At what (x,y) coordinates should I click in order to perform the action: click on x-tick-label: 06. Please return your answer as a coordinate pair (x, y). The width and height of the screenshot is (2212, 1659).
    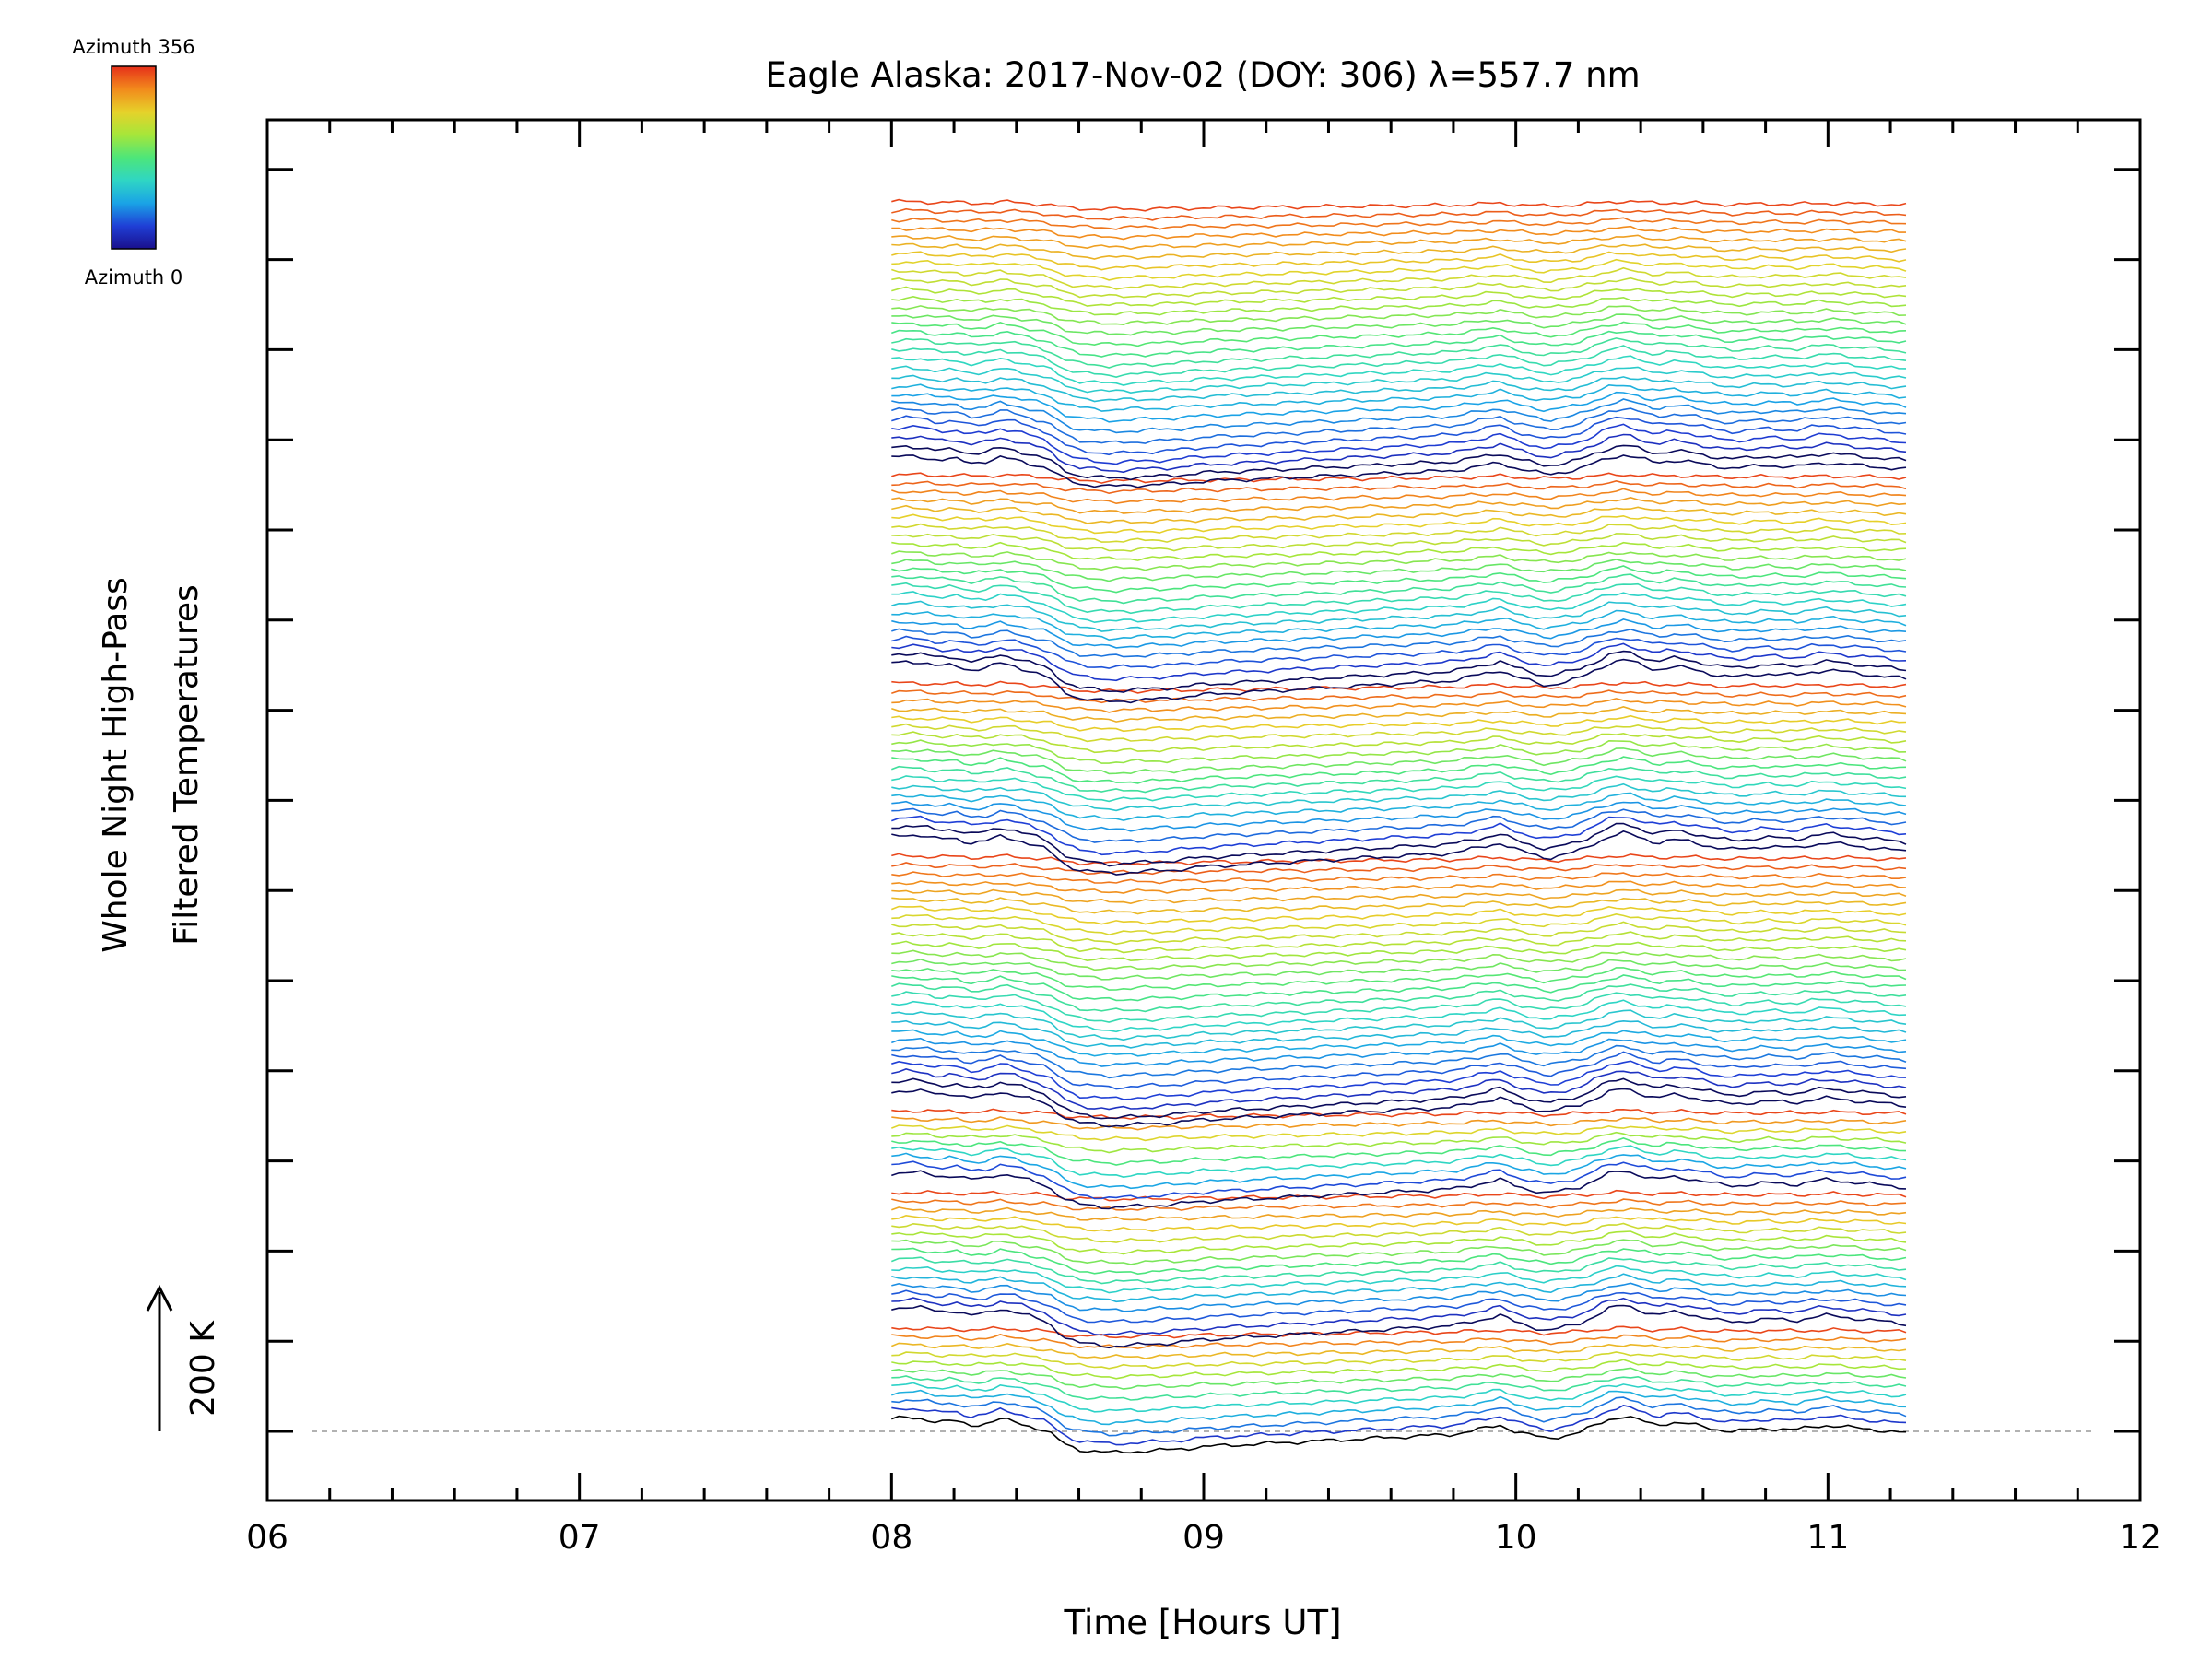
    Looking at the image, I should click on (267, 1538).